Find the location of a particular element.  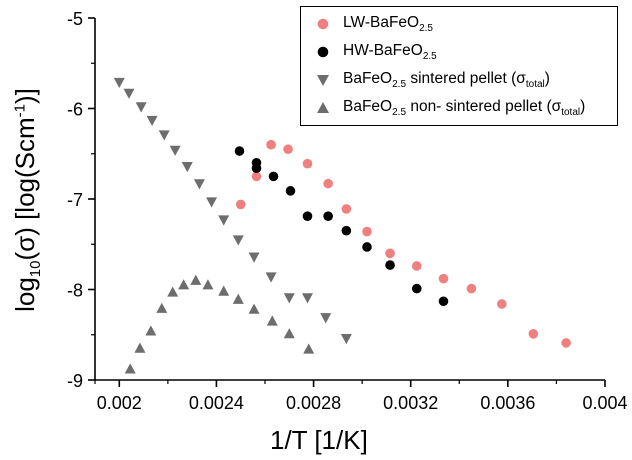

x-tick-label: 0.004 is located at coordinates (604, 403).